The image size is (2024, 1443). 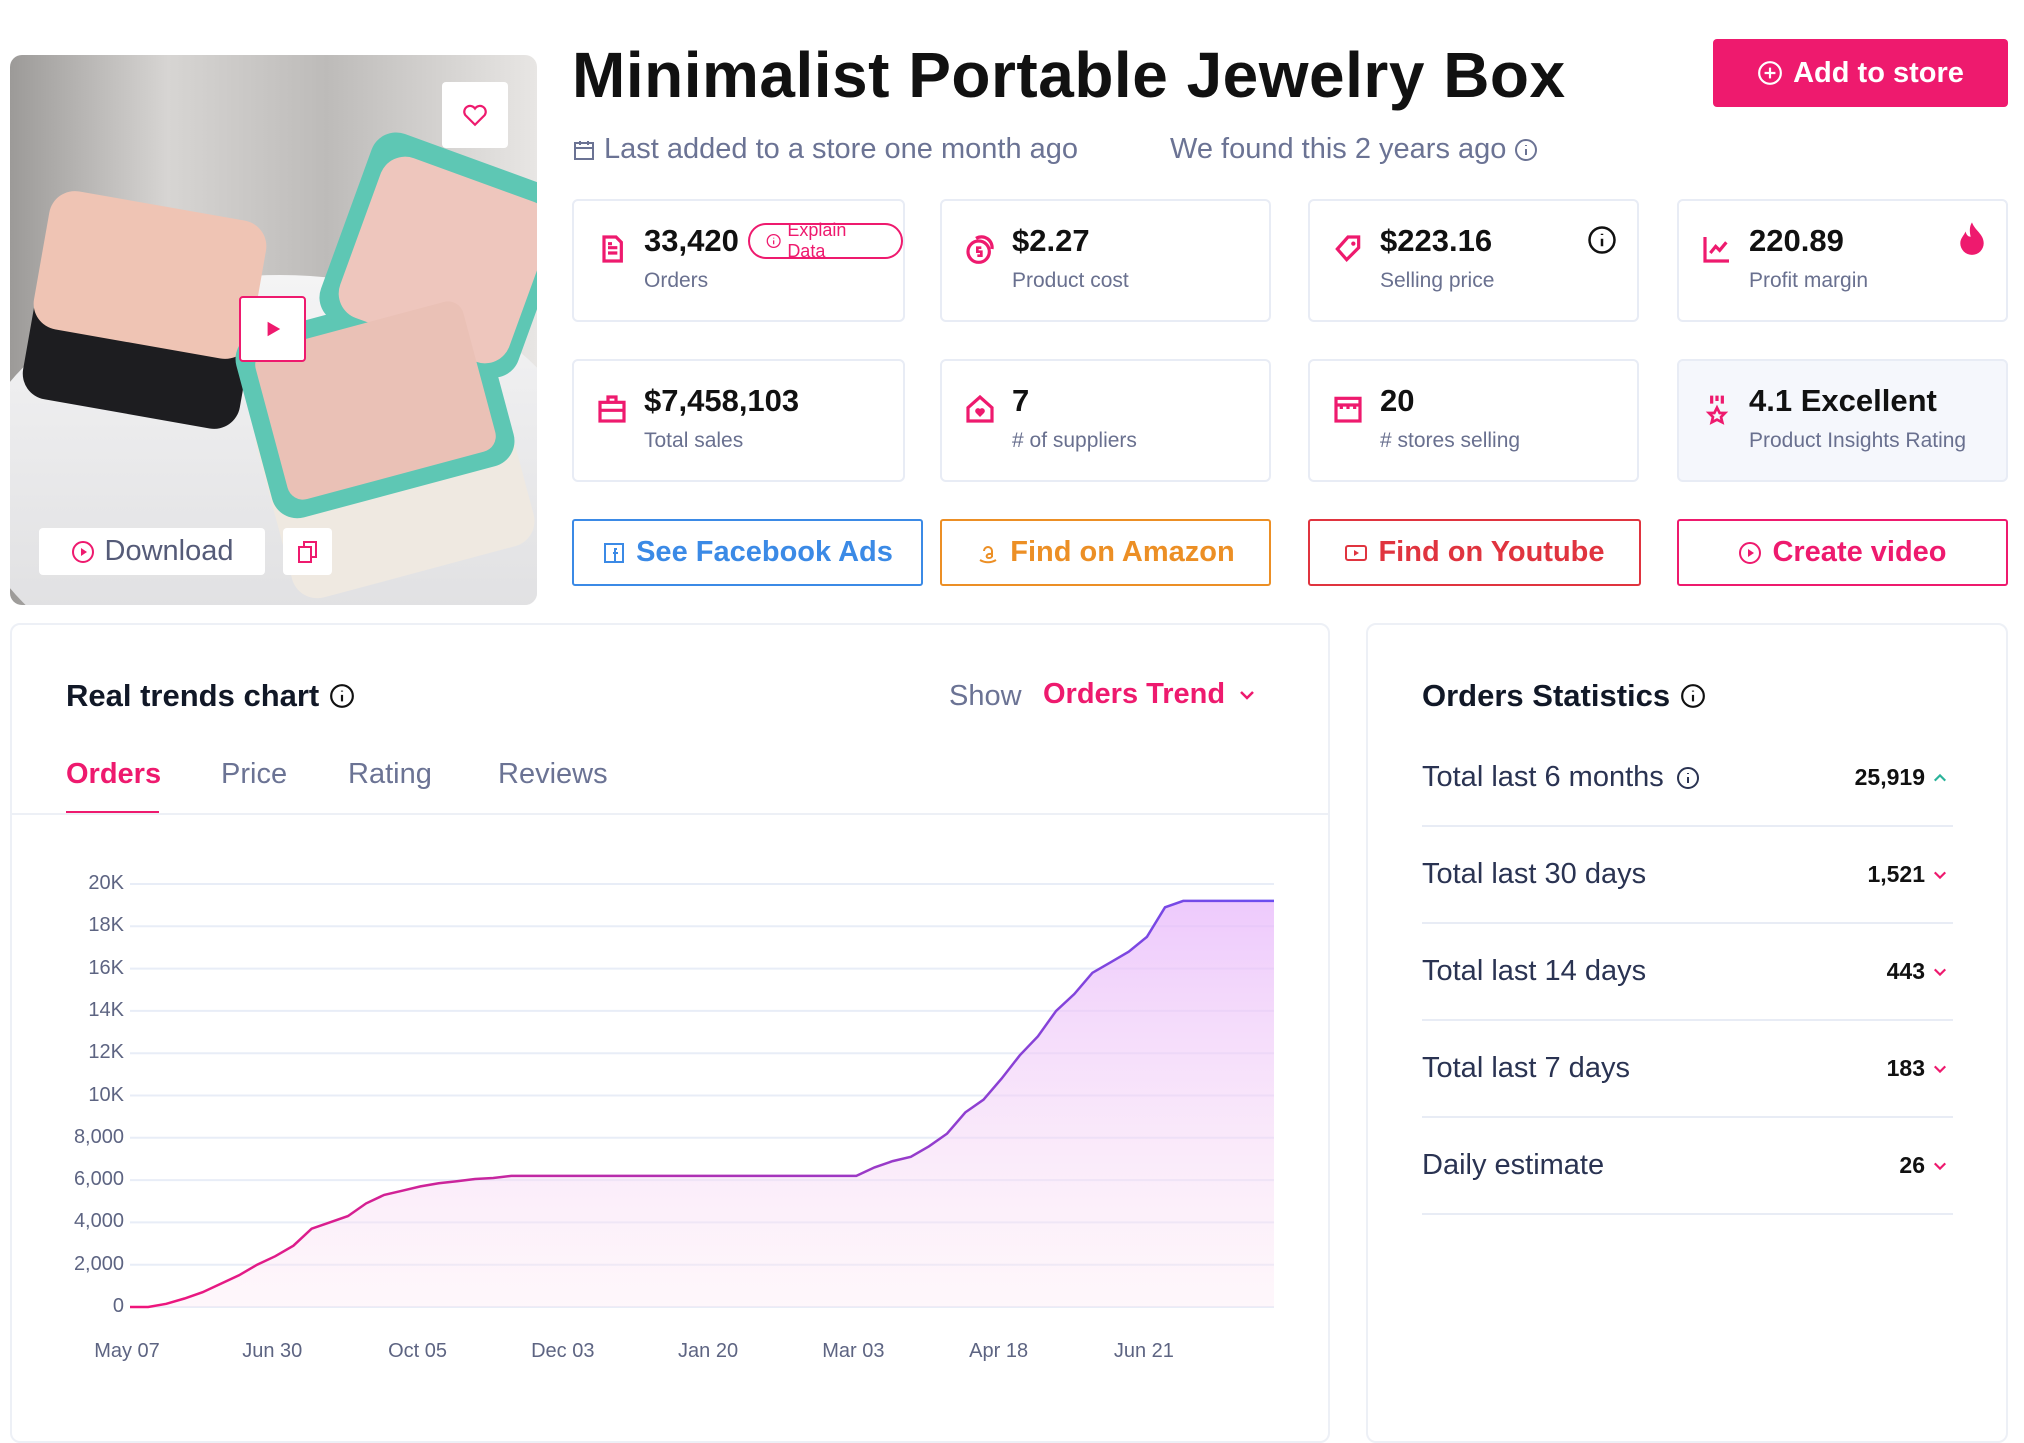 What do you see at coordinates (612, 249) in the screenshot?
I see `receipt-icon` at bounding box center [612, 249].